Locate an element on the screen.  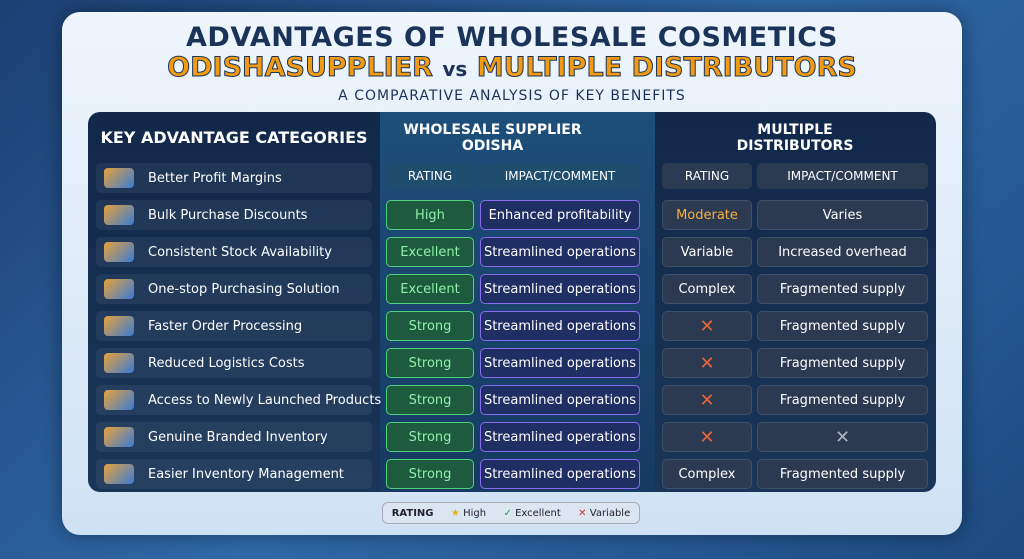
legend: RATING ★ High ✓ Excellent ✕ Variable is located at coordinates (511, 513).